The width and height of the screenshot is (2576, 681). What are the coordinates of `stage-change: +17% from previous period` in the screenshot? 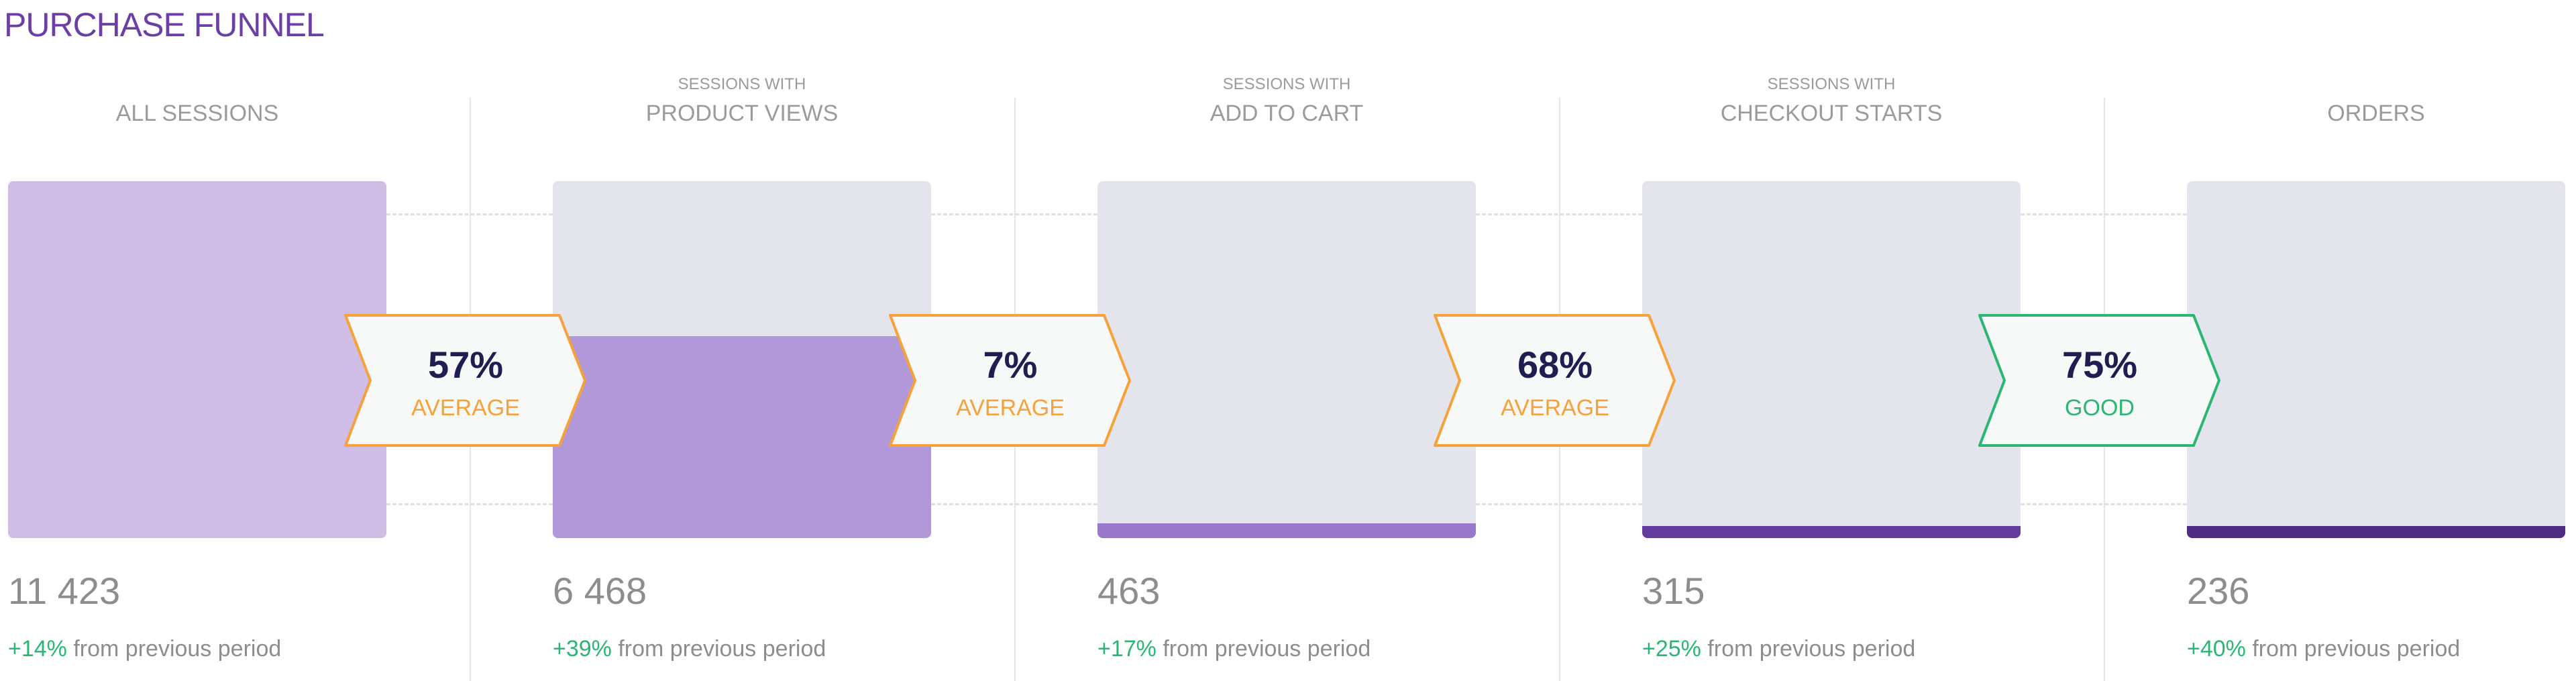 It's located at (1234, 649).